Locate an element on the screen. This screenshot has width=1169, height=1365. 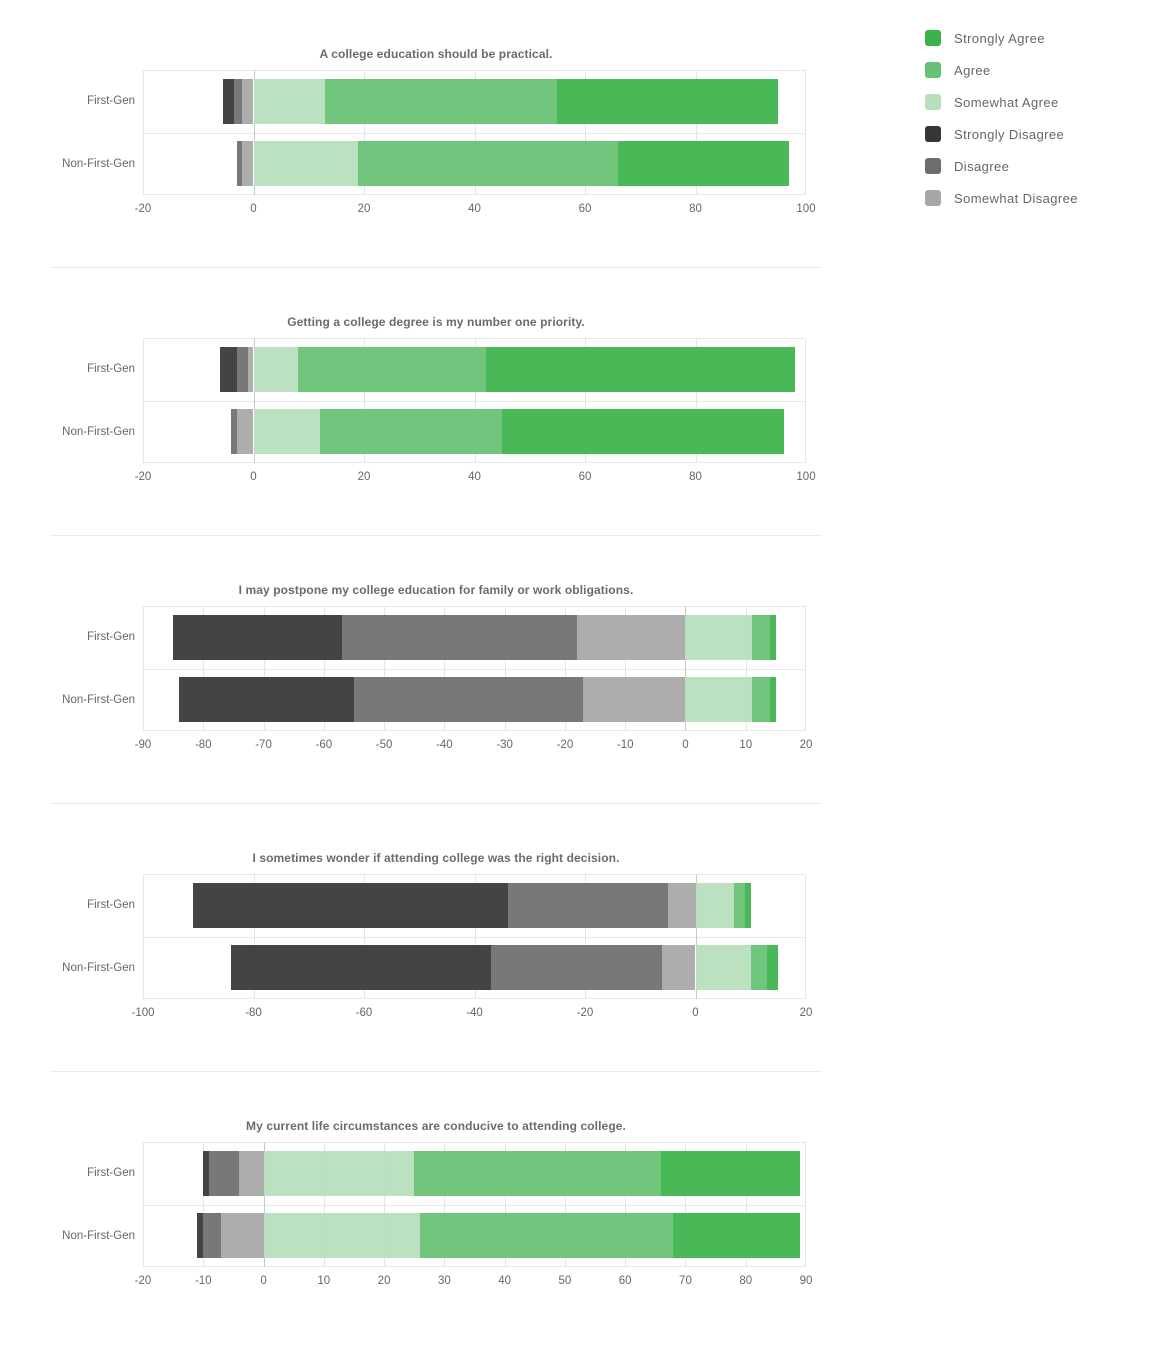
x-tick-label: -20 is located at coordinates (143, 477).